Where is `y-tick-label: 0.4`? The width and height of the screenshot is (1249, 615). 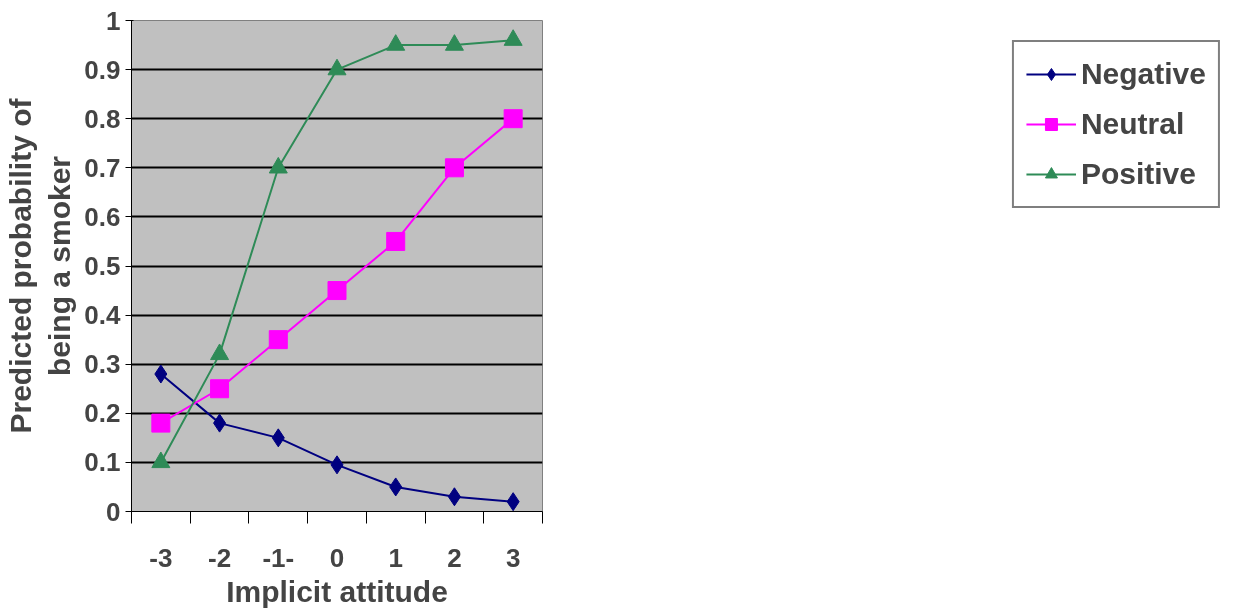
y-tick-label: 0.4 is located at coordinates (103, 315).